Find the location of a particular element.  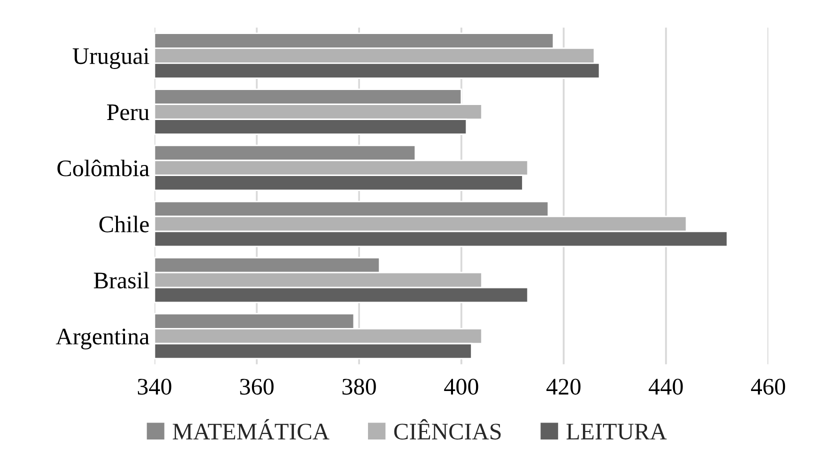

x-tick-label: 460 is located at coordinates (768, 386).